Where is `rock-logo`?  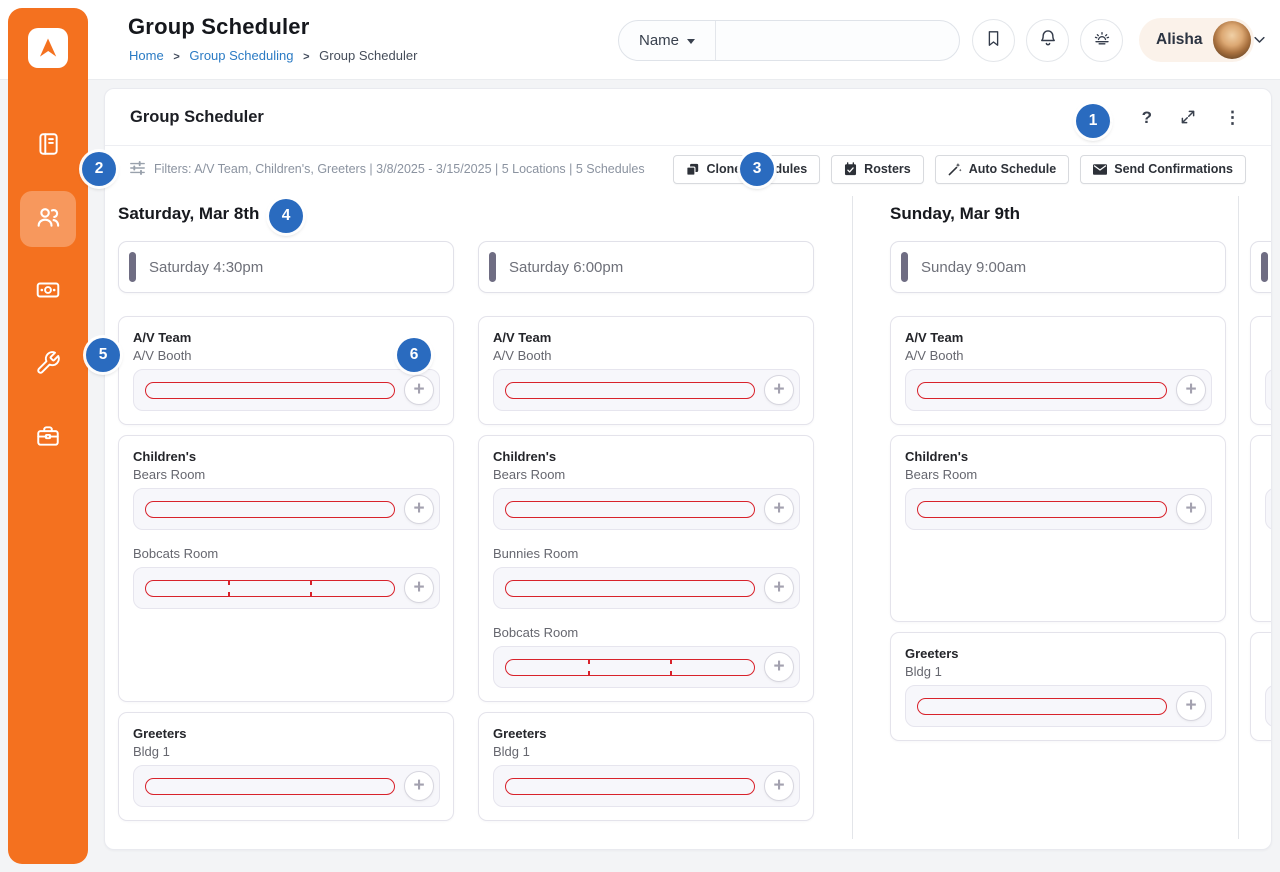
rock-logo is located at coordinates (48, 48).